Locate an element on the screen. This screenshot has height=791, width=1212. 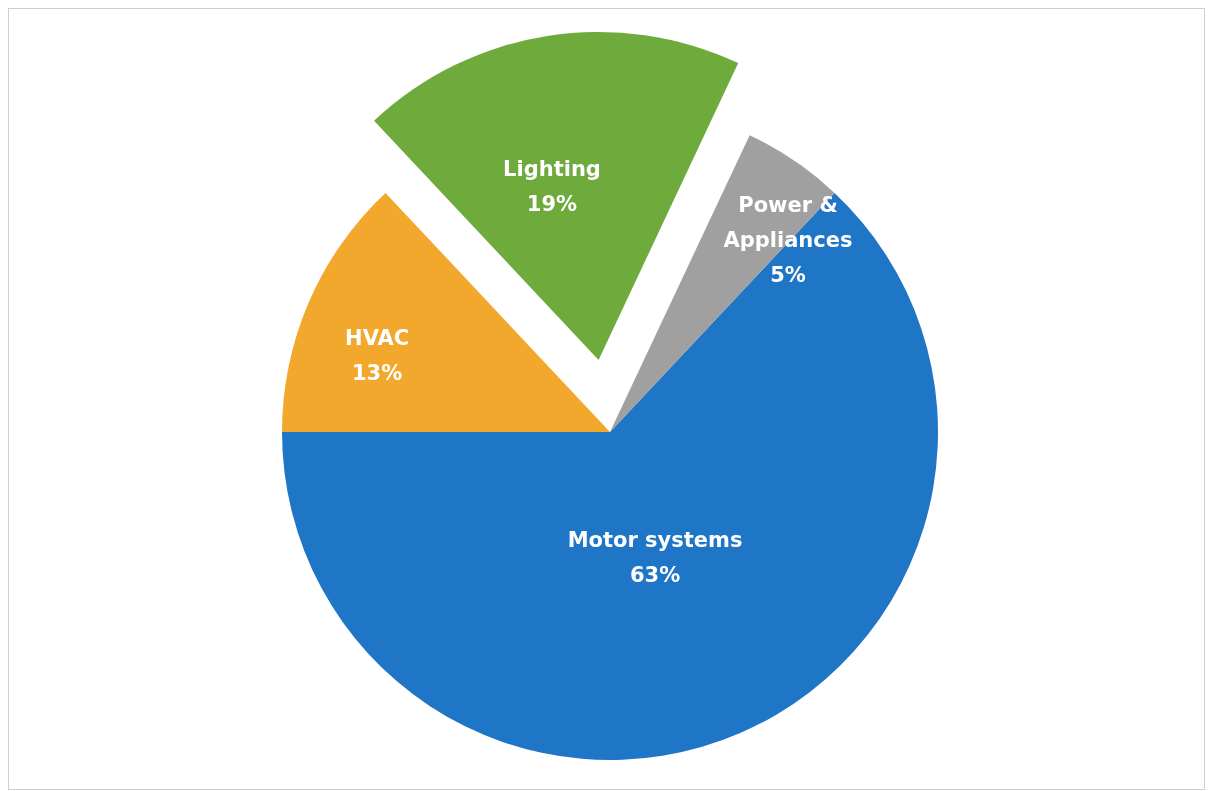
data-label: 19% is located at coordinates (552, 203).